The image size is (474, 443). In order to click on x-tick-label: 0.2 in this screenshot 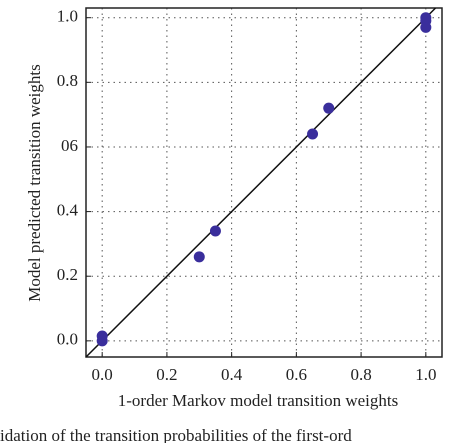, I will do `click(166, 374)`.